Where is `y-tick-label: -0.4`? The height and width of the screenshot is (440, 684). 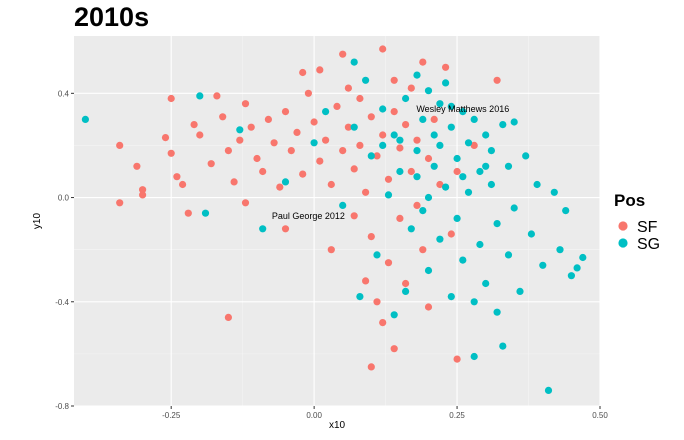 y-tick-label: -0.4 is located at coordinates (62, 302).